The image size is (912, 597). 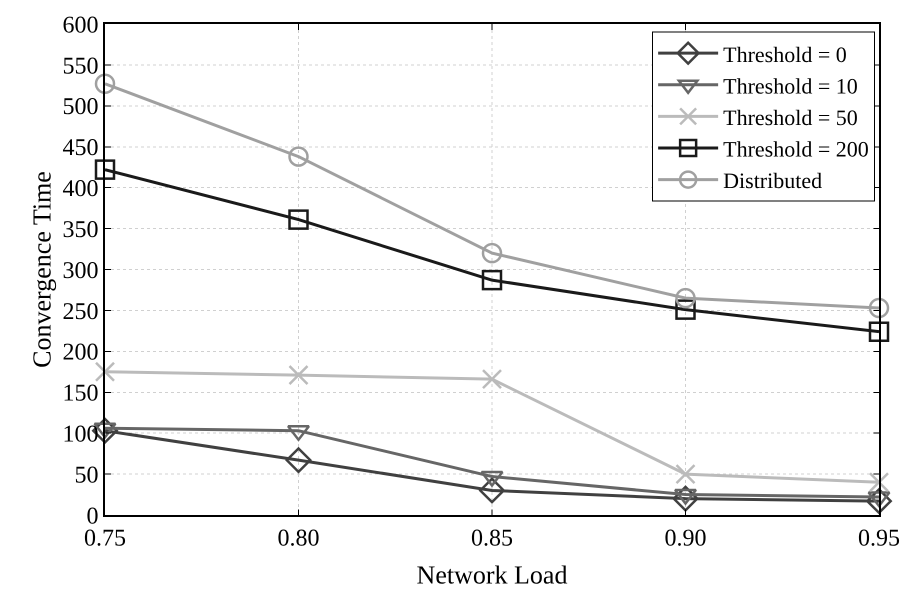 I want to click on y-tick-label: 500, so click(x=80, y=107).